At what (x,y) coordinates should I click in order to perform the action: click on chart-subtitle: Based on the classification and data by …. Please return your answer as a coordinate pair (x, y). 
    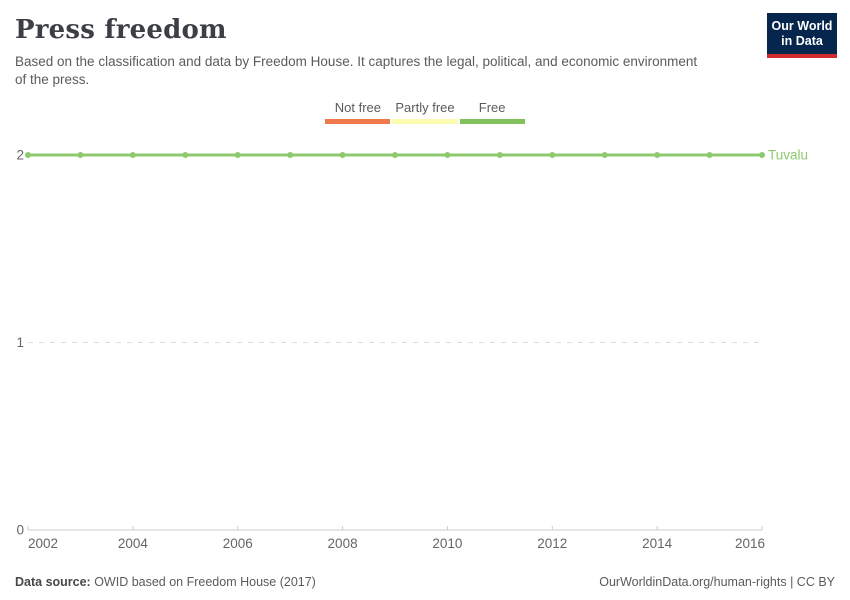
    Looking at the image, I should click on (356, 70).